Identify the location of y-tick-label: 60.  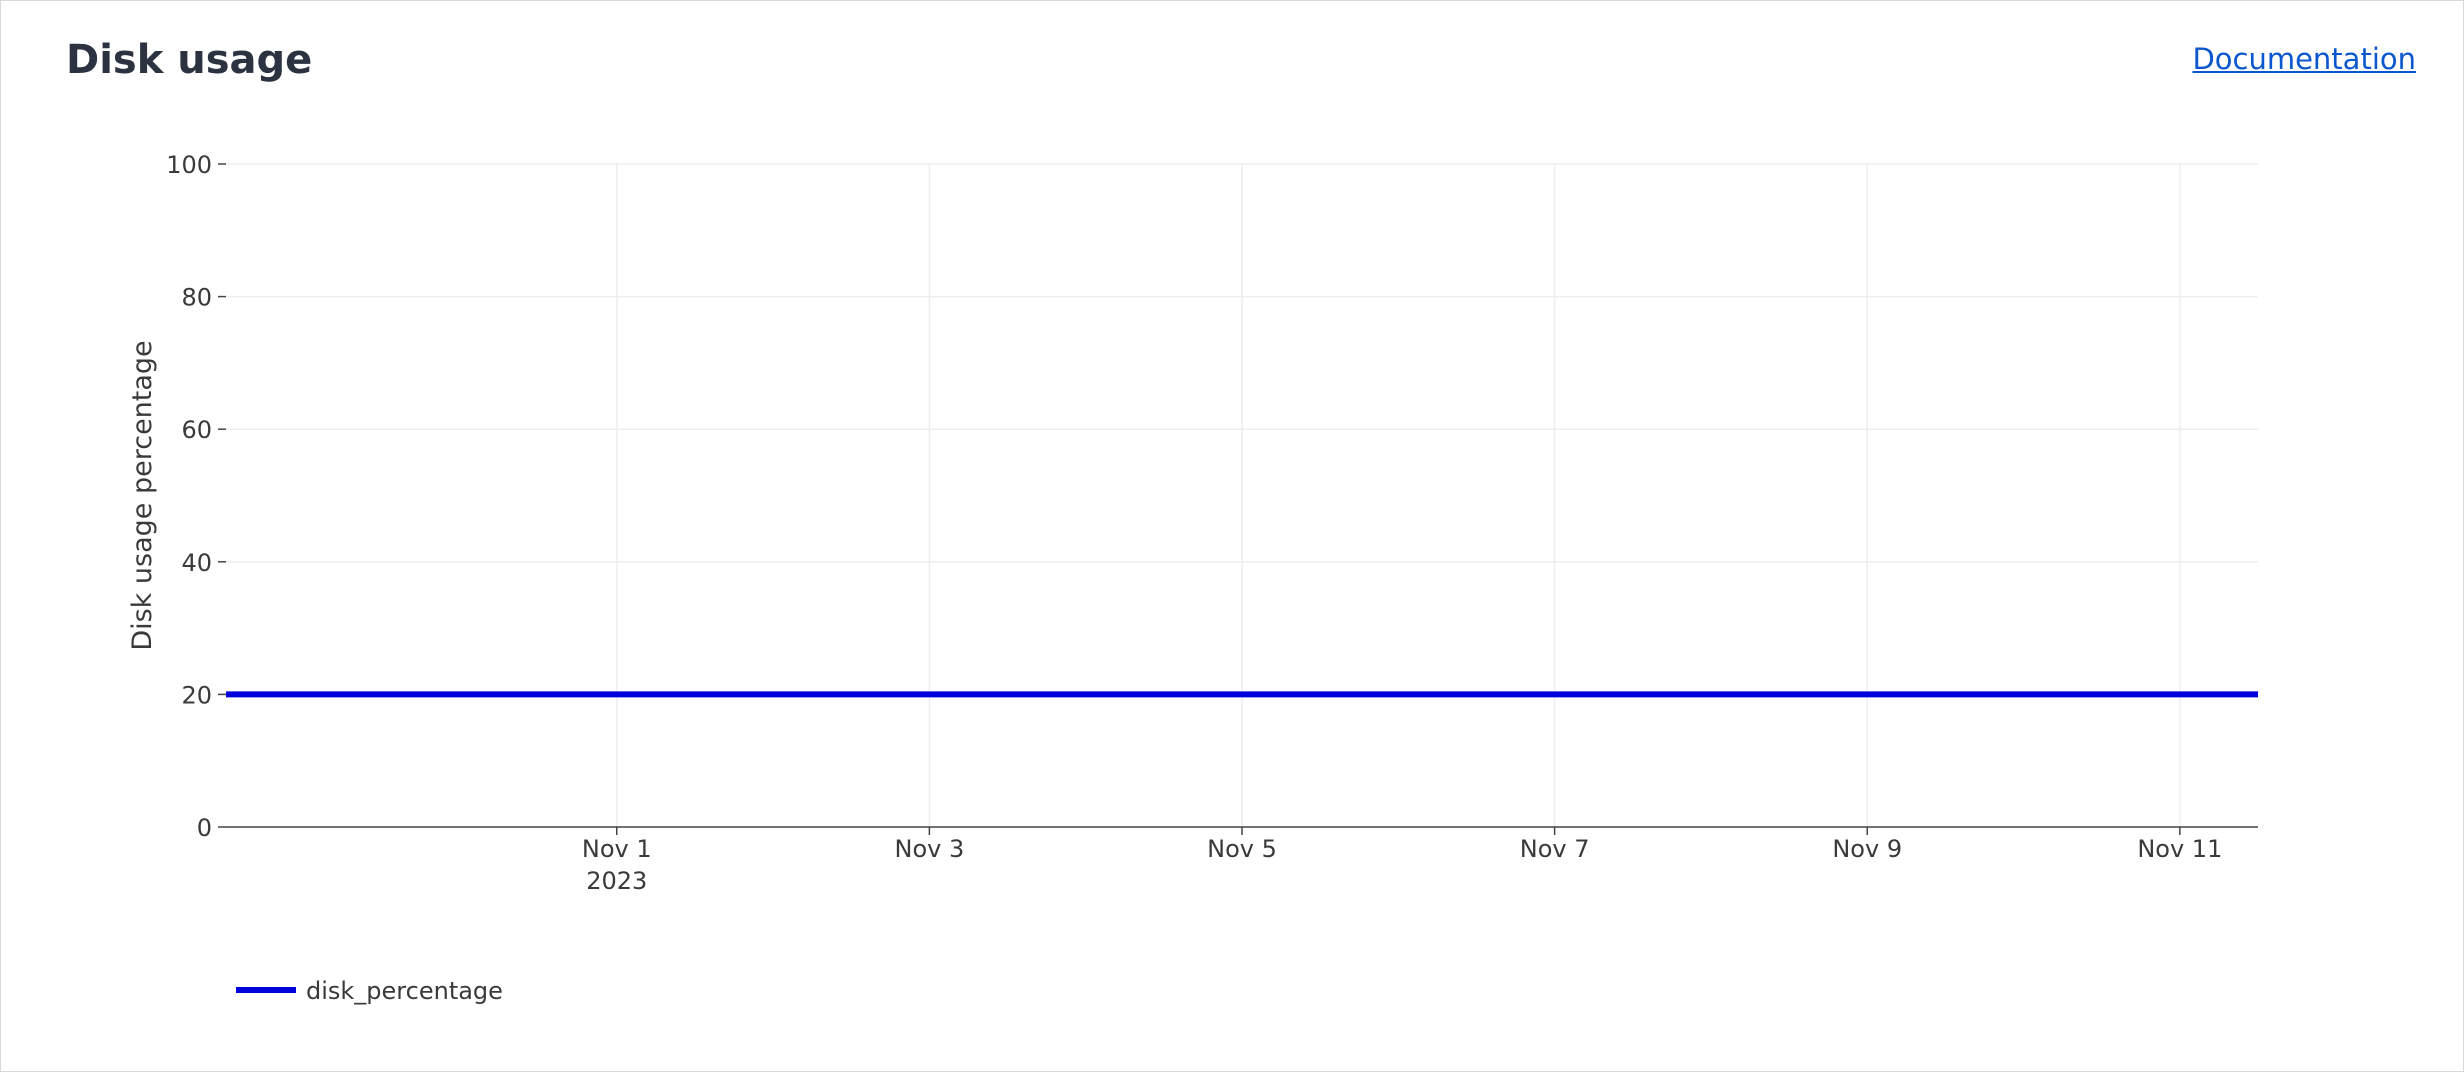
(196, 430).